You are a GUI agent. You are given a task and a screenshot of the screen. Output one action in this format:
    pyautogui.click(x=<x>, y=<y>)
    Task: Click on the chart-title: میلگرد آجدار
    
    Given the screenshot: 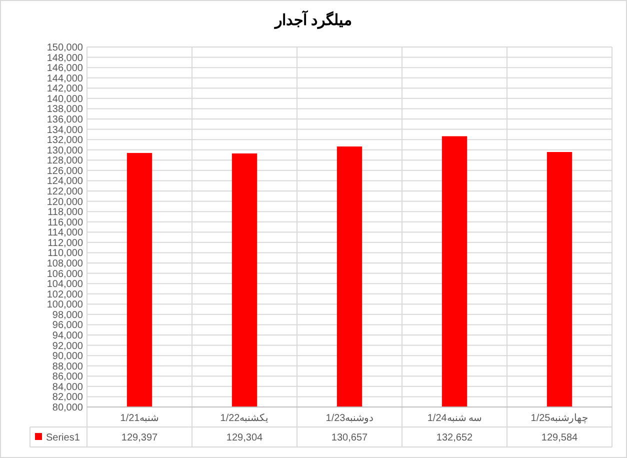 What is the action you would take?
    pyautogui.click(x=313, y=19)
    